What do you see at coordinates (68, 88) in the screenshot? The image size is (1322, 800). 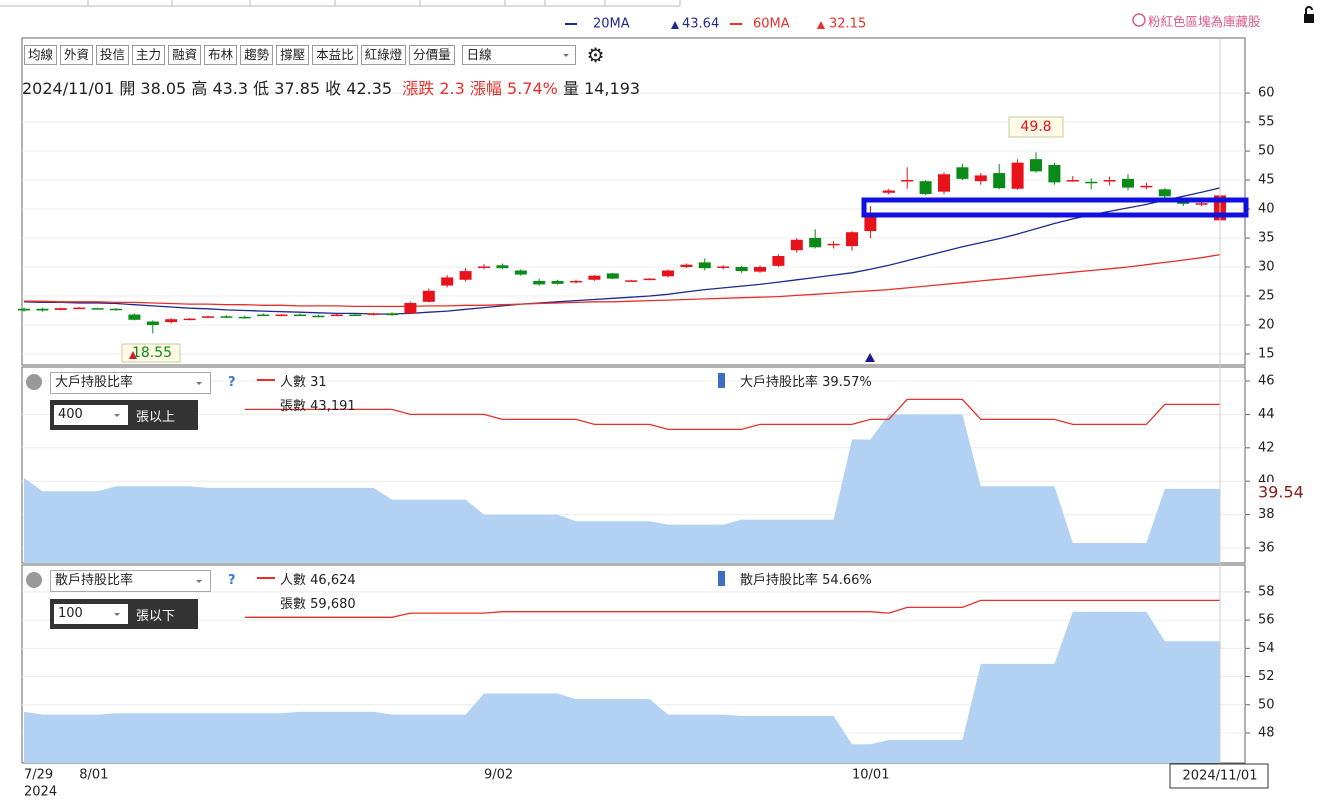 I see `date: 2024/11/01` at bounding box center [68, 88].